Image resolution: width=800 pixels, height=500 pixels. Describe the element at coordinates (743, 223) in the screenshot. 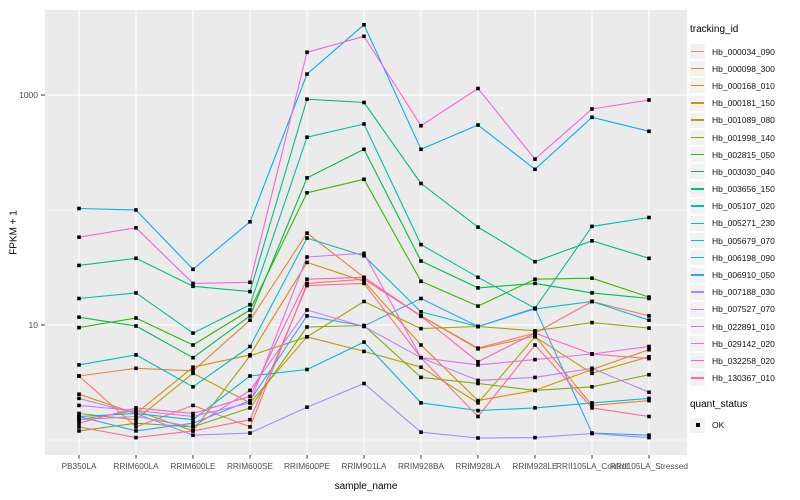

I see `legend-label: Hb_005271_230` at that location.